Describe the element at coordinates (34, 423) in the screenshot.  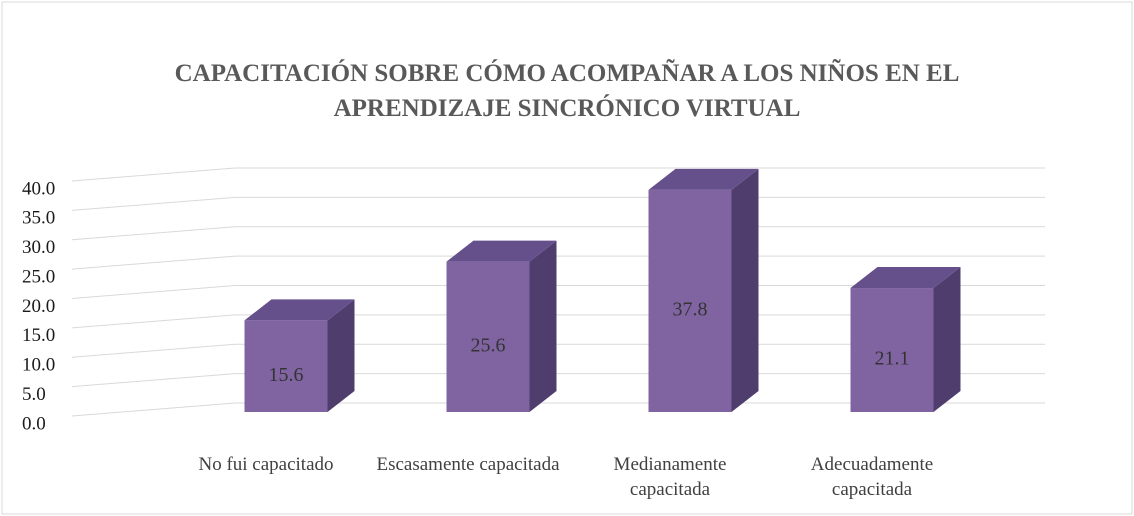
I see `y-tick-label: 0.0` at that location.